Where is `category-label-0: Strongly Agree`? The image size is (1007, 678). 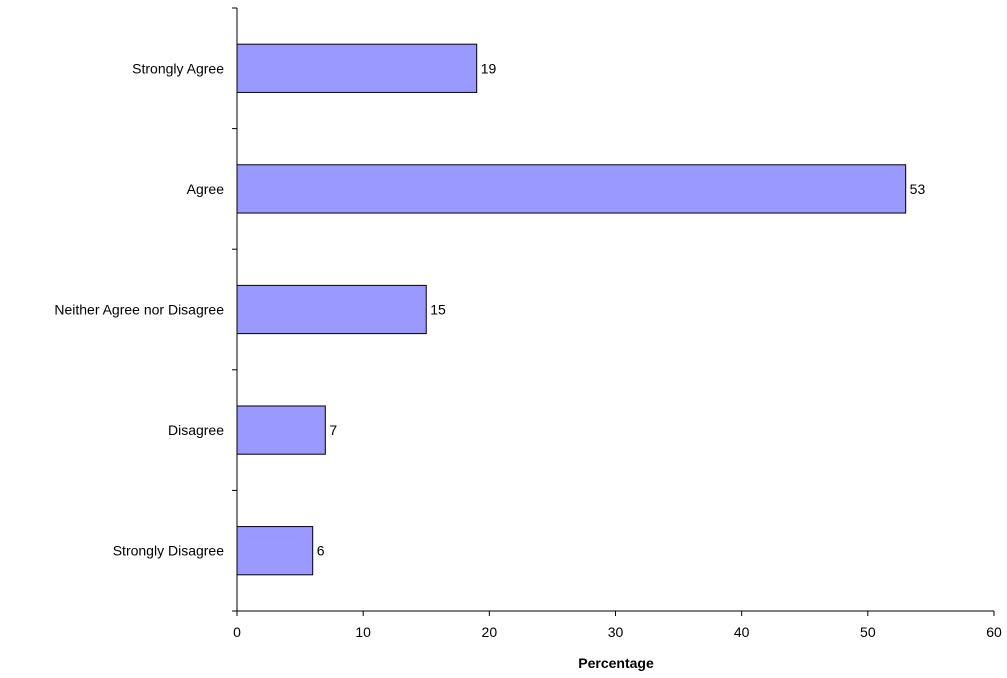 category-label-0: Strongly Agree is located at coordinates (178, 68).